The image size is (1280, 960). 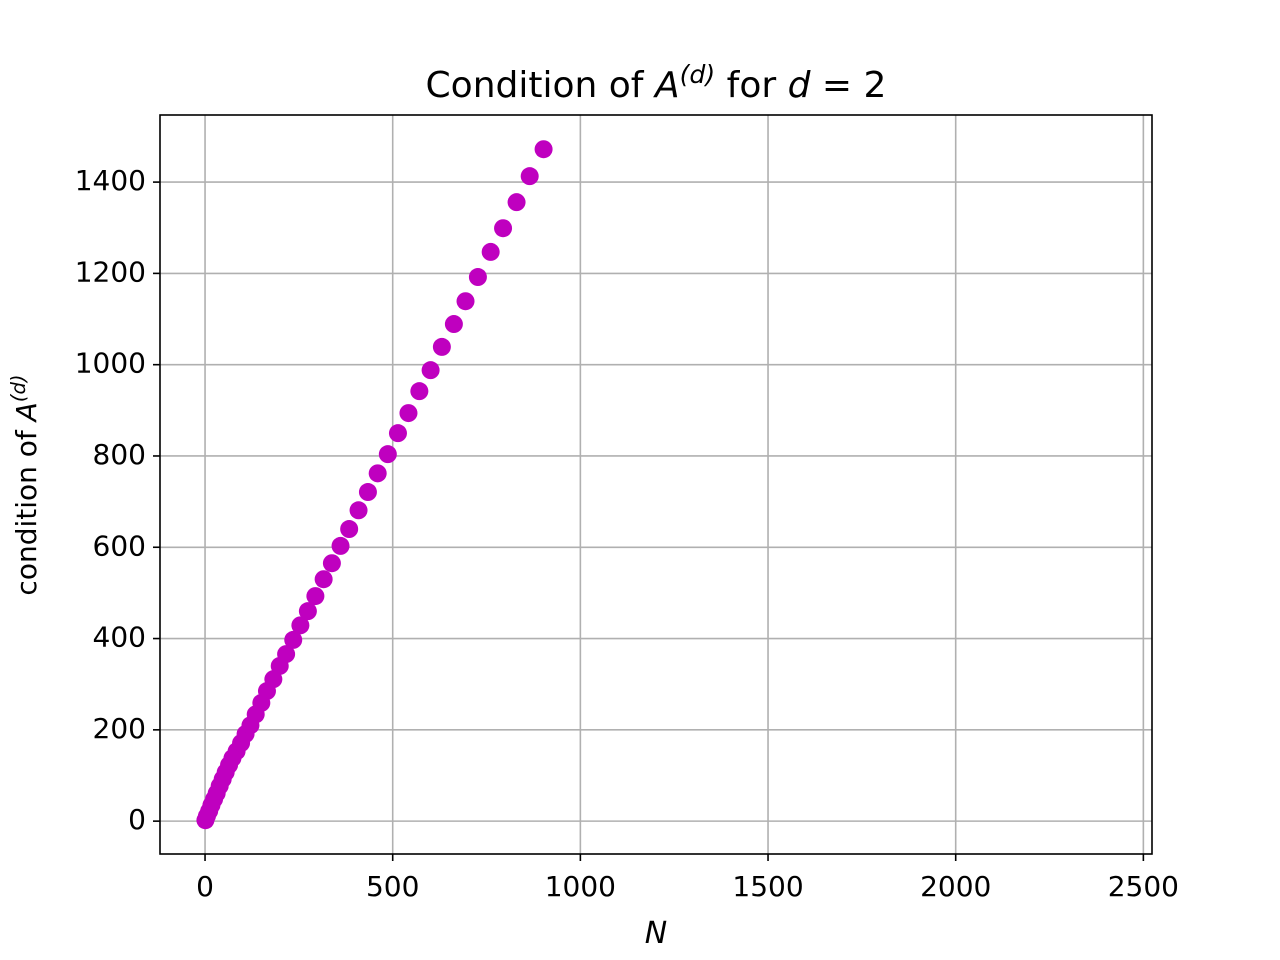 I want to click on x-axis-label: N, so click(x=656, y=933).